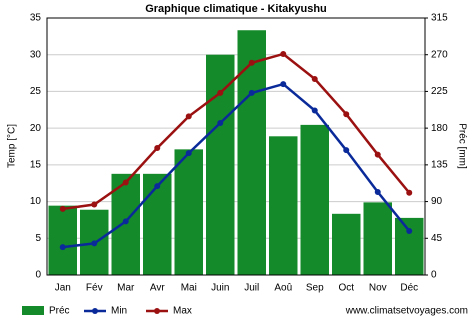 The width and height of the screenshot is (474, 336). I want to click on source: www.climatsetvoyages.com, so click(406, 311).